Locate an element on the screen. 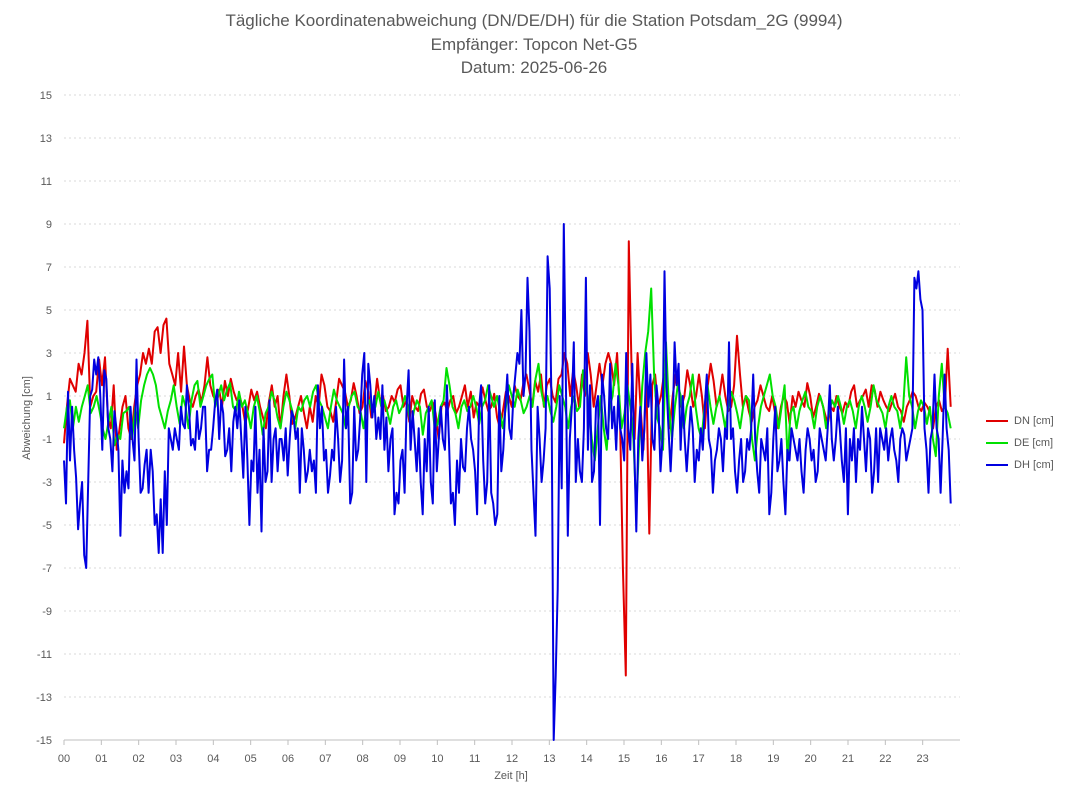  x-tick-label: 23 is located at coordinates (923, 759).